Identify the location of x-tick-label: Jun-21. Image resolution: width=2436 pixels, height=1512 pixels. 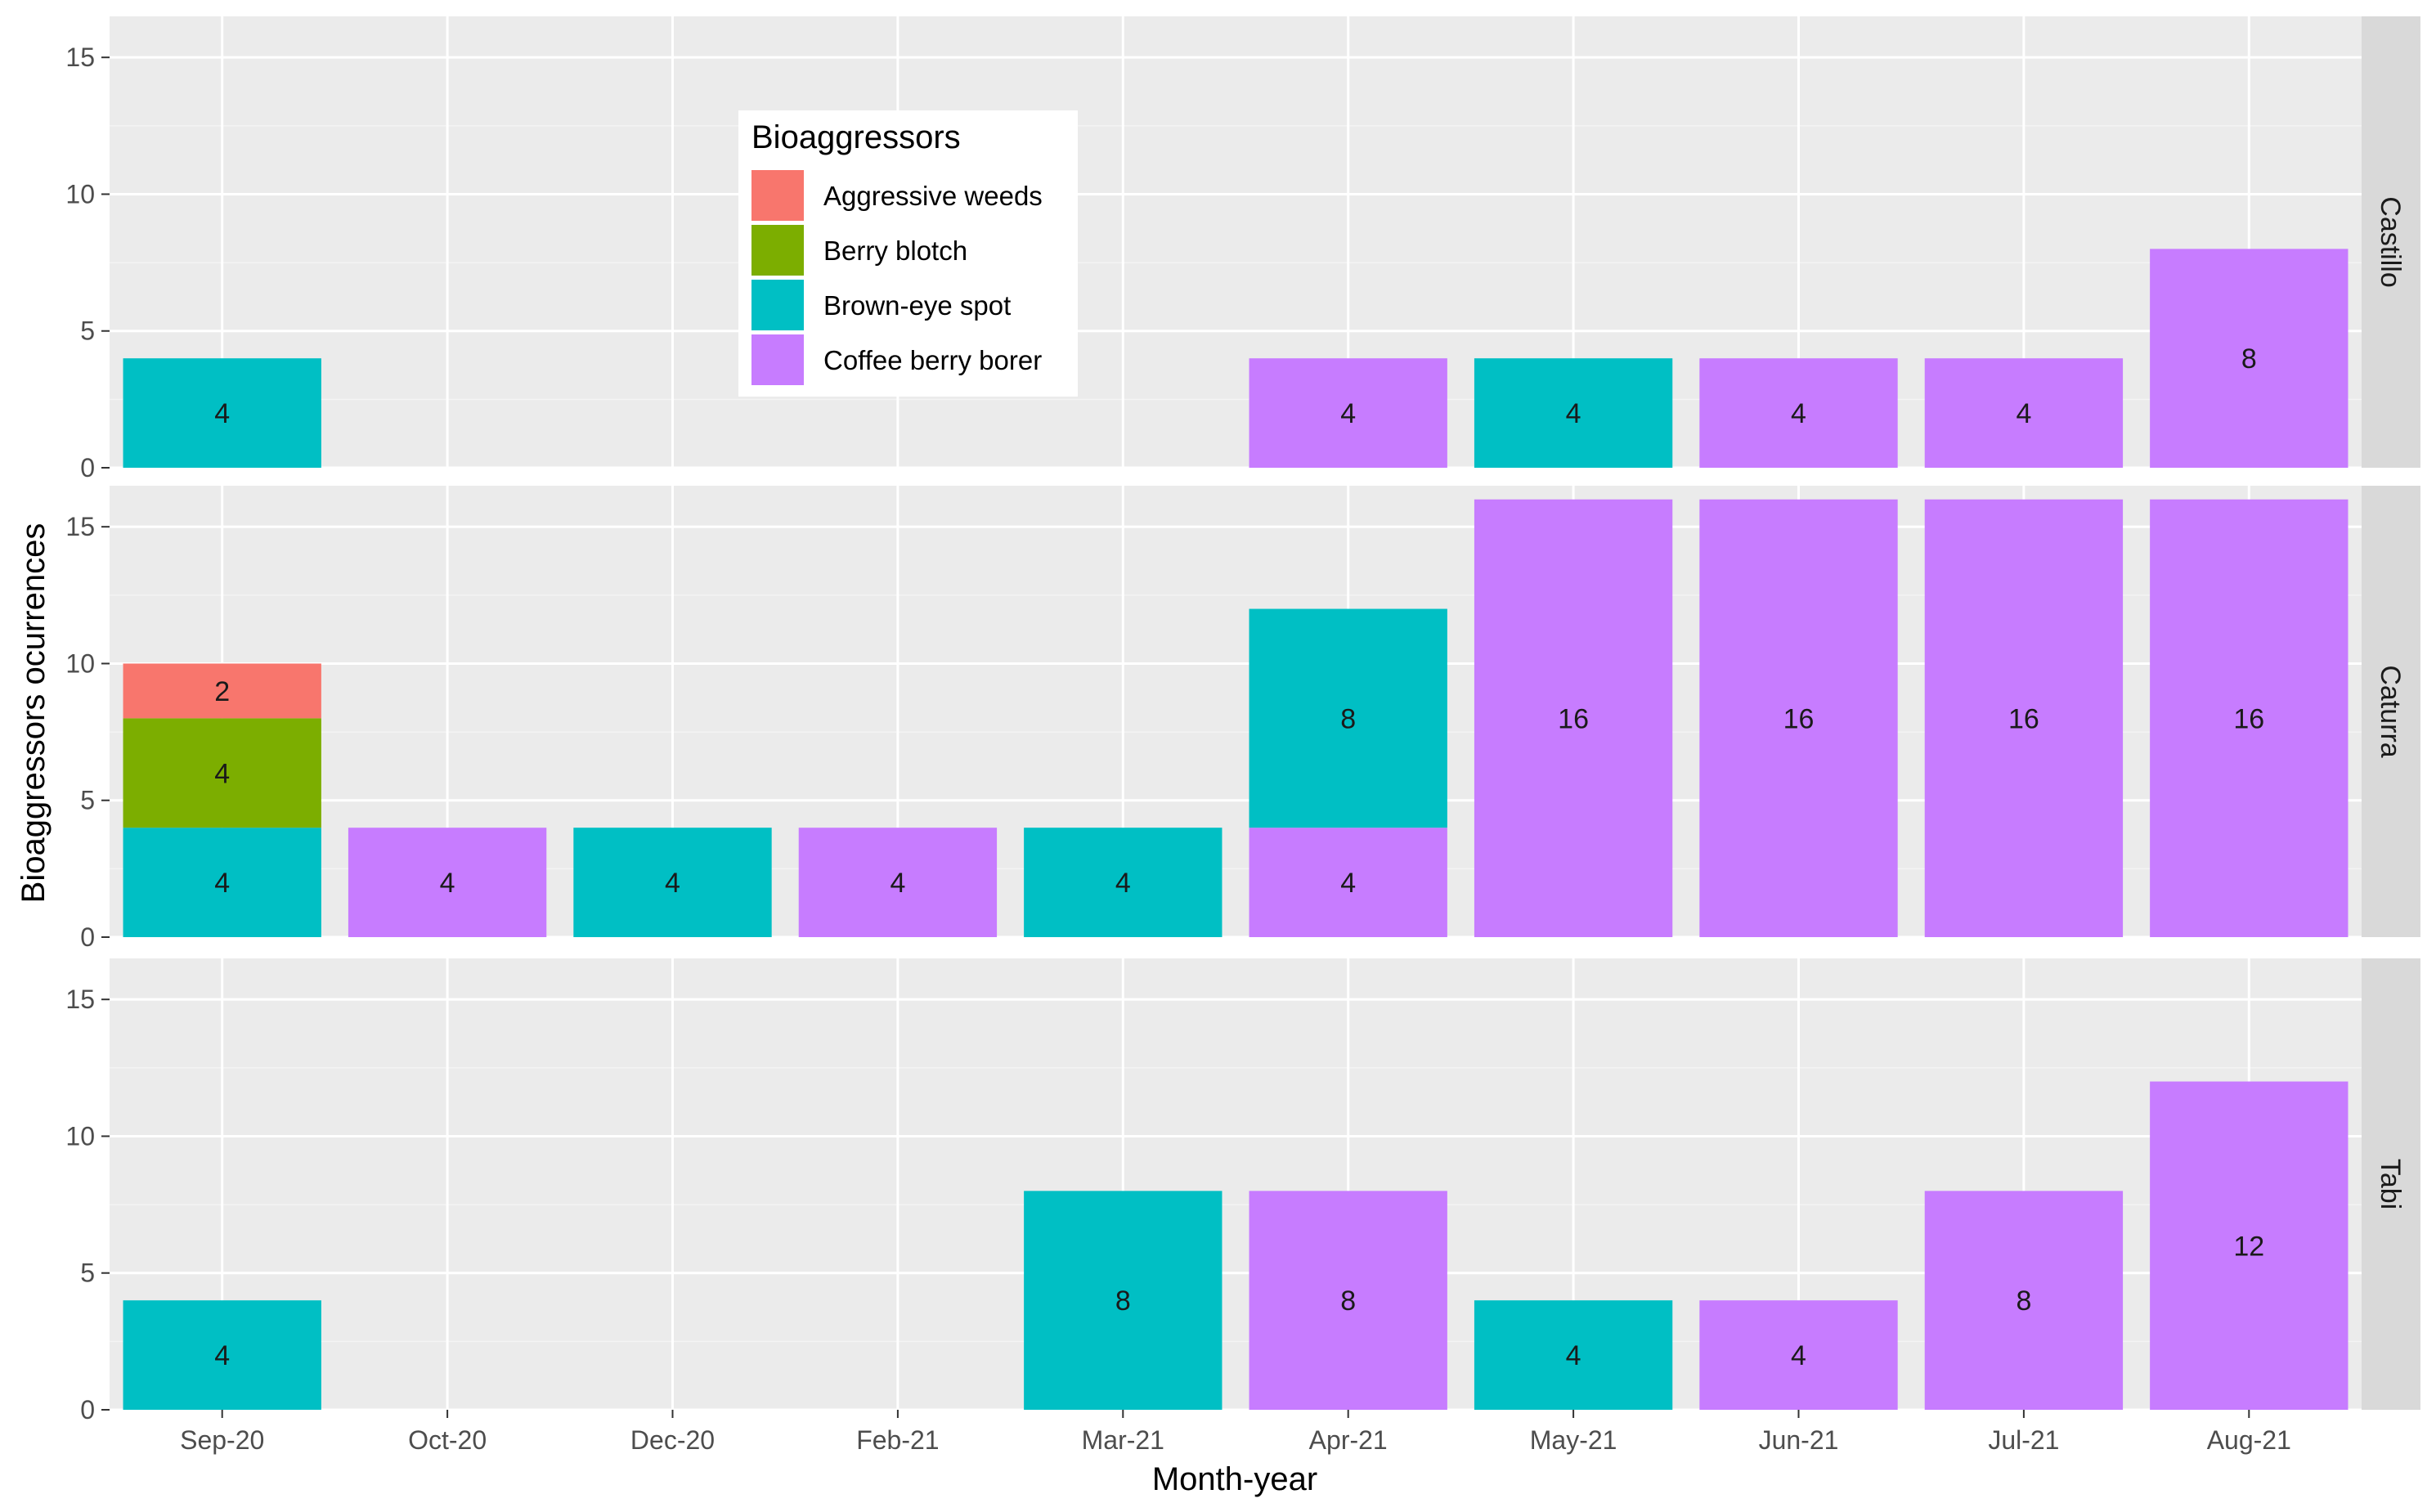
(1799, 1440).